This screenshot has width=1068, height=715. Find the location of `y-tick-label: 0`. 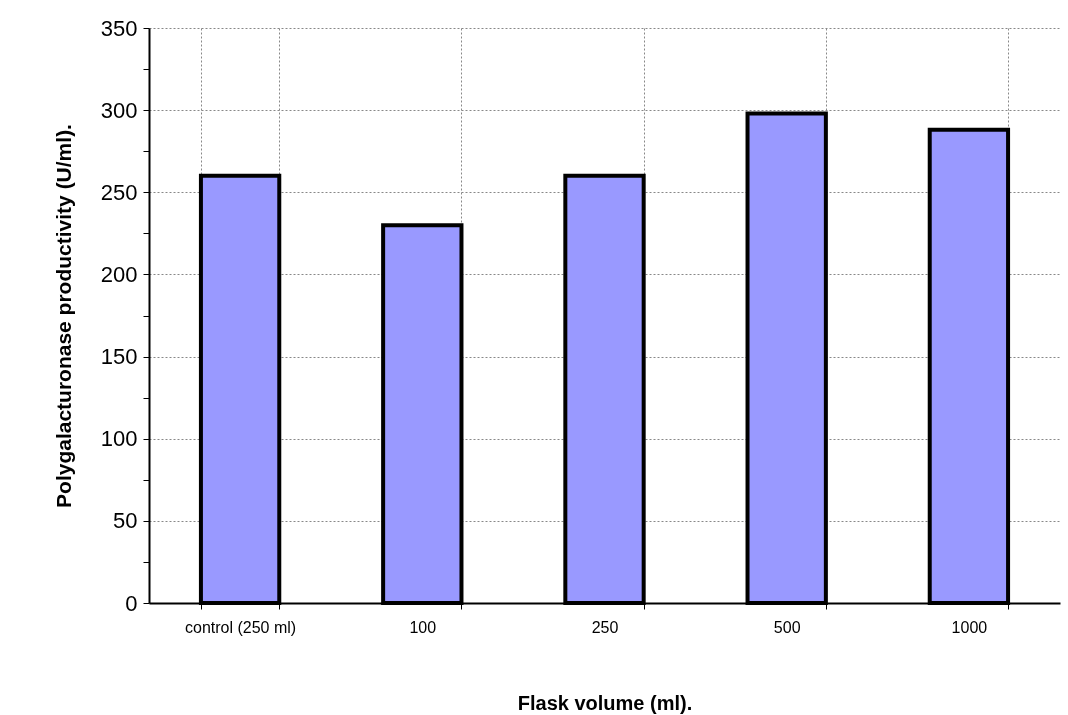

y-tick-label: 0 is located at coordinates (131, 603).